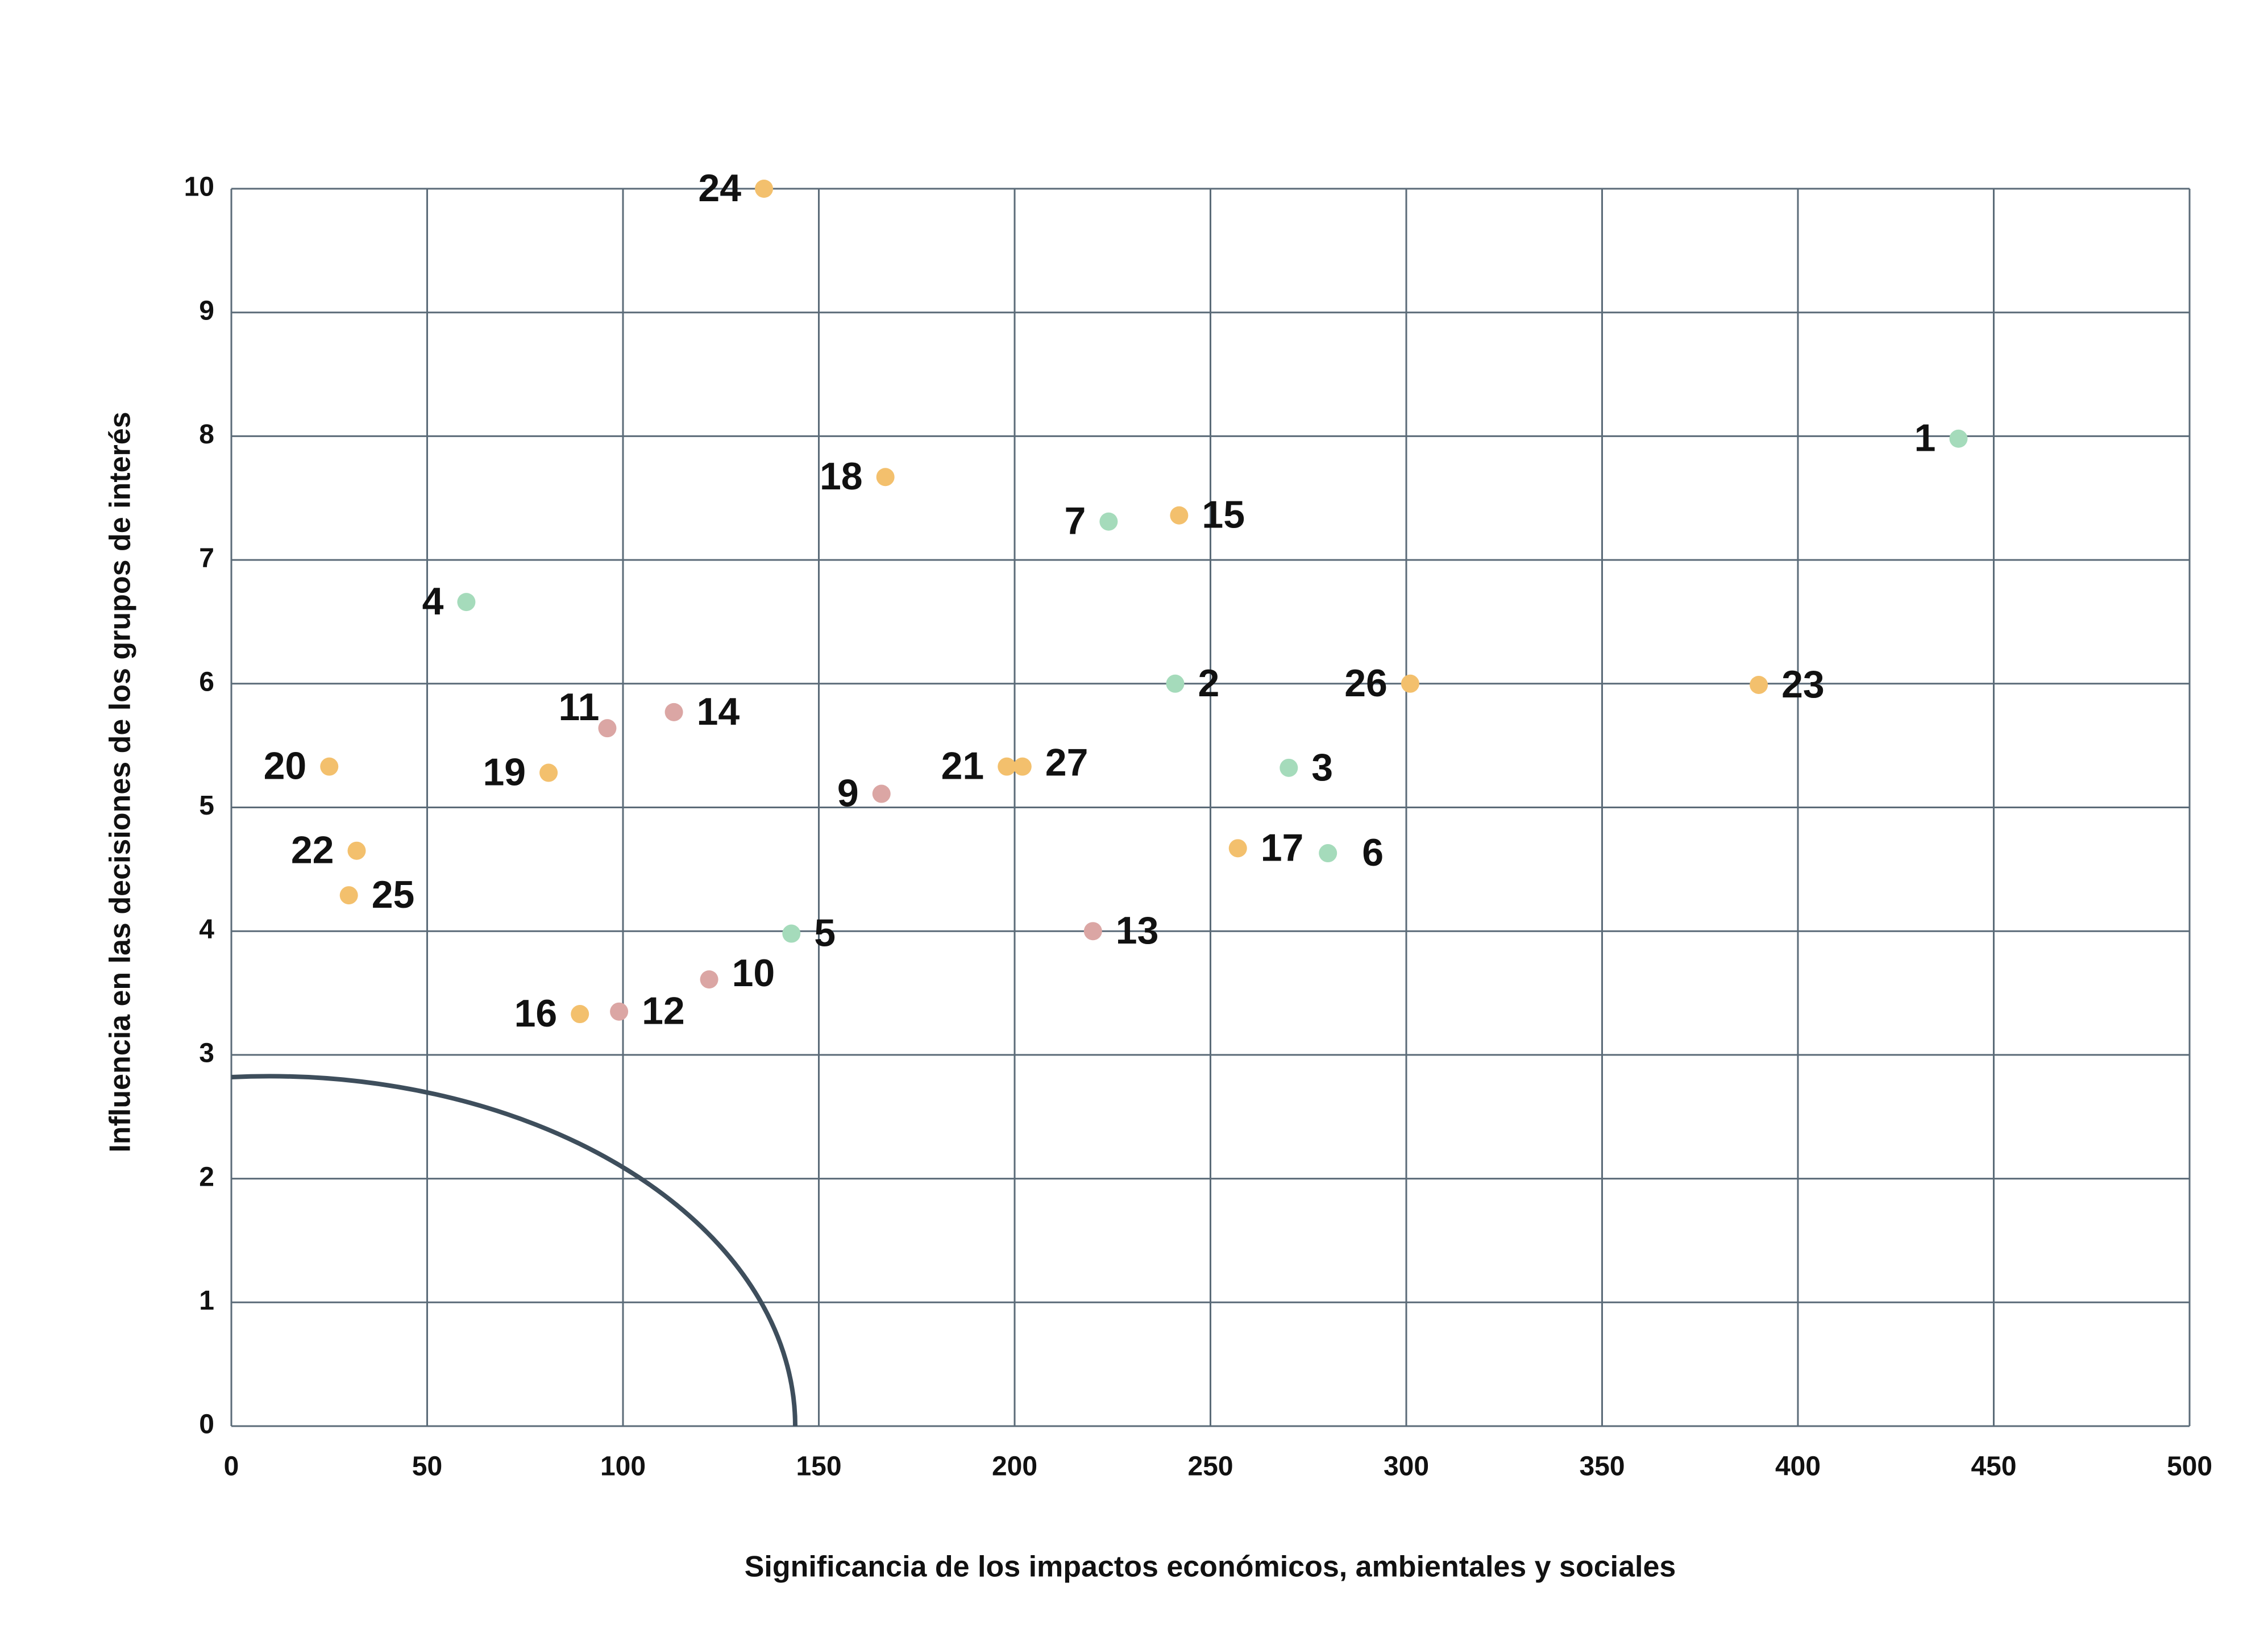 Image resolution: width=2268 pixels, height=1637 pixels. What do you see at coordinates (1137, 930) in the screenshot?
I see `point-label: 13` at bounding box center [1137, 930].